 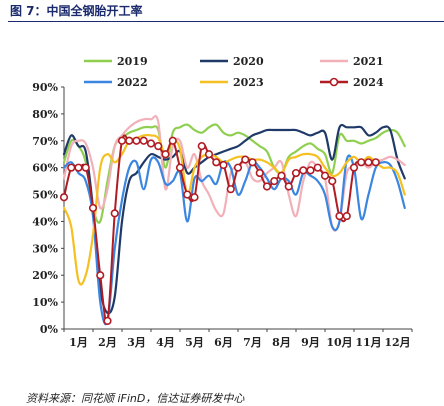 What do you see at coordinates (45, 114) in the screenshot?
I see `y-tick-label: 80%` at bounding box center [45, 114].